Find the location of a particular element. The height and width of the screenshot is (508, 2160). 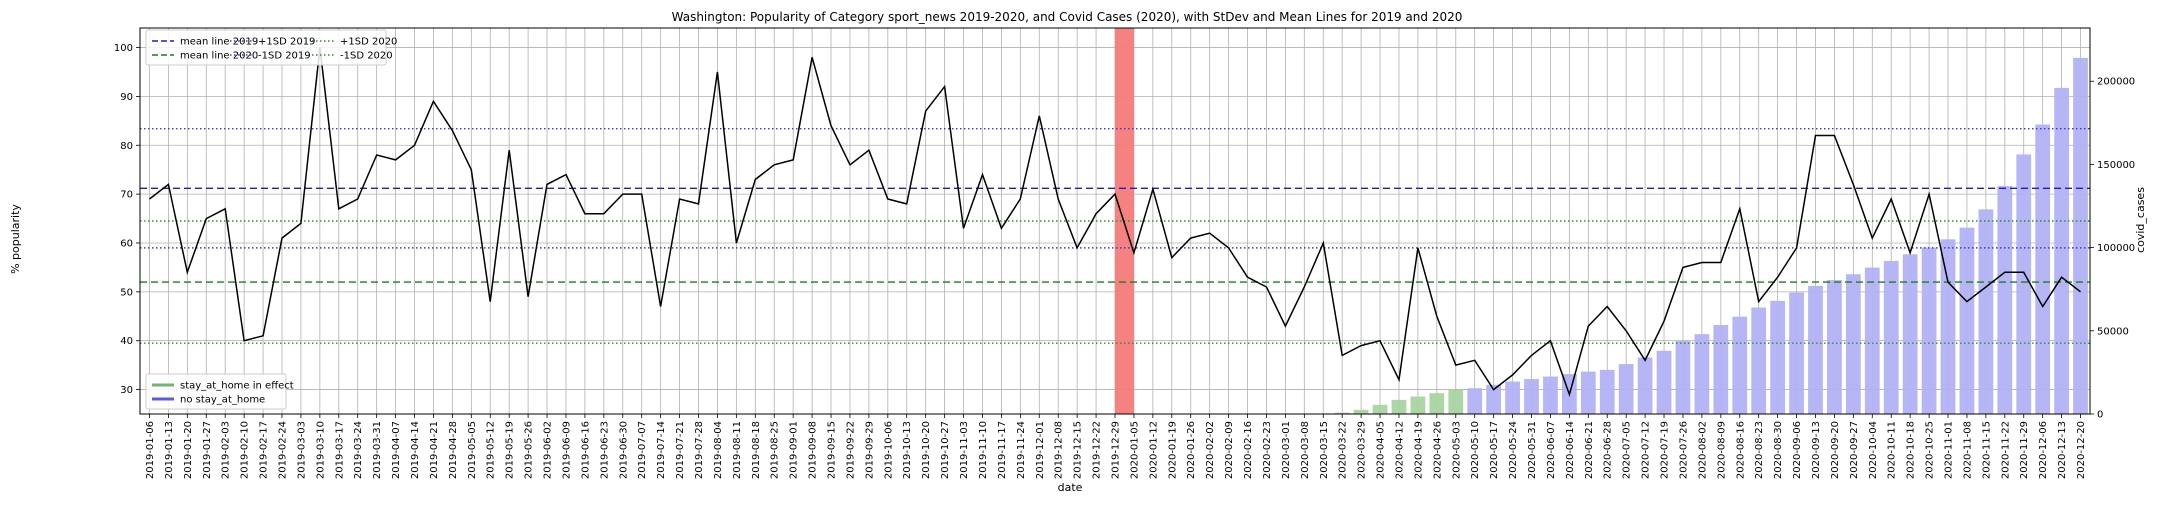

legend-stay-at-home: stay_at_home in effect no stay_at_home is located at coordinates (219, 391).